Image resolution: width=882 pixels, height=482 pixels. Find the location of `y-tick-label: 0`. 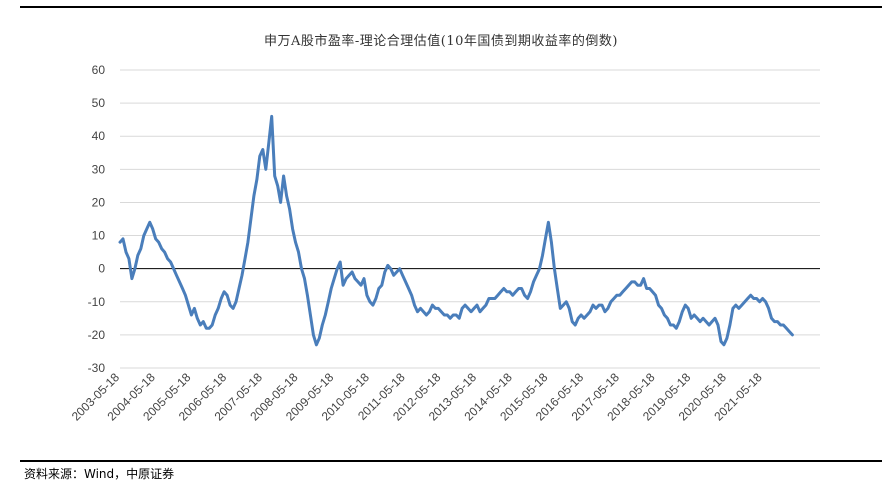

y-tick-label: 0 is located at coordinates (101, 269).